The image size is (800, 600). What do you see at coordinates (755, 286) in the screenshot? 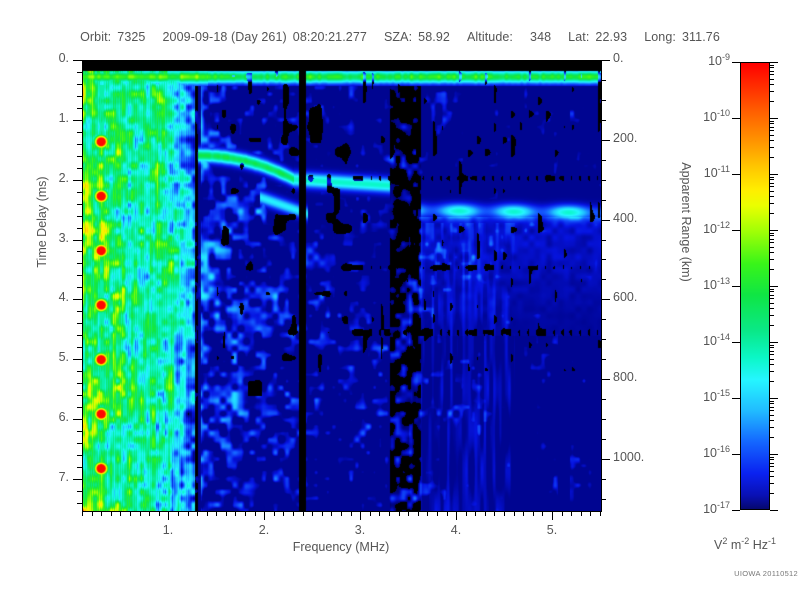
I see `colorbar` at bounding box center [755, 286].